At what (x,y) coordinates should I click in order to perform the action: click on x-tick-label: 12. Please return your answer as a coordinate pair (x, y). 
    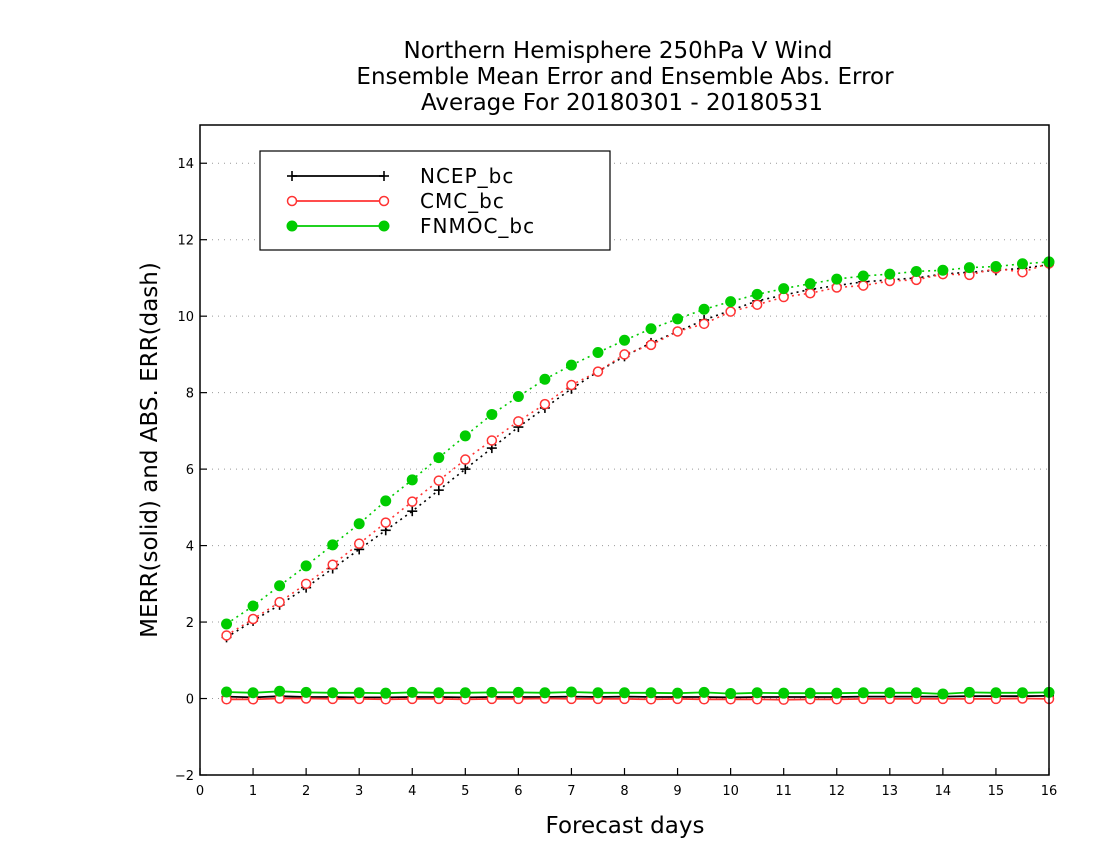
    Looking at the image, I should click on (836, 791).